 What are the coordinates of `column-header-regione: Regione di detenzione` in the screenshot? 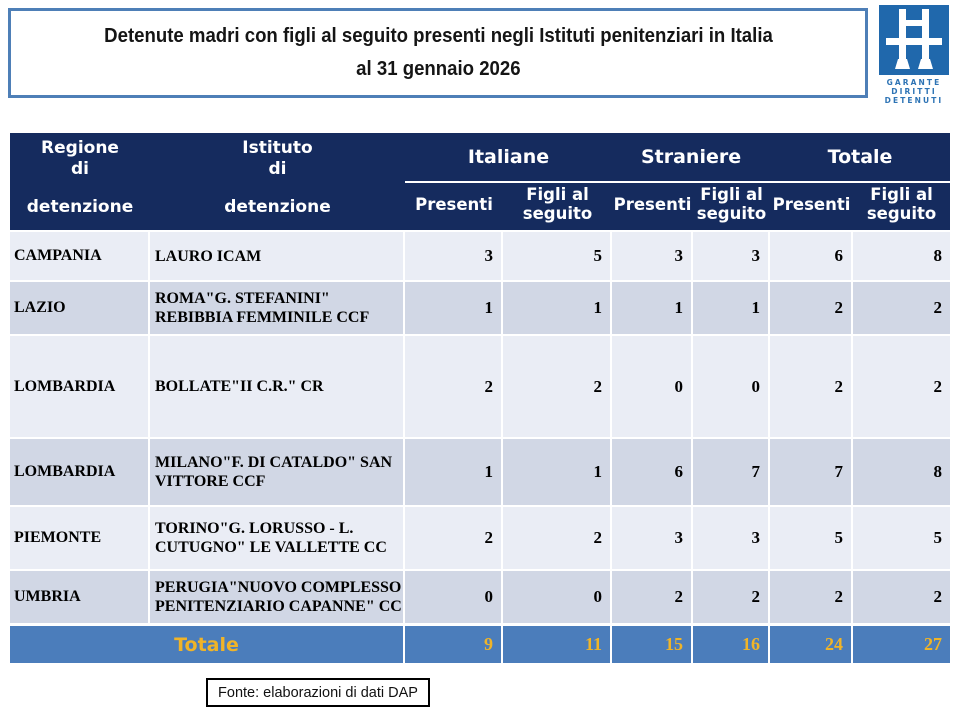 It's located at (80, 182).